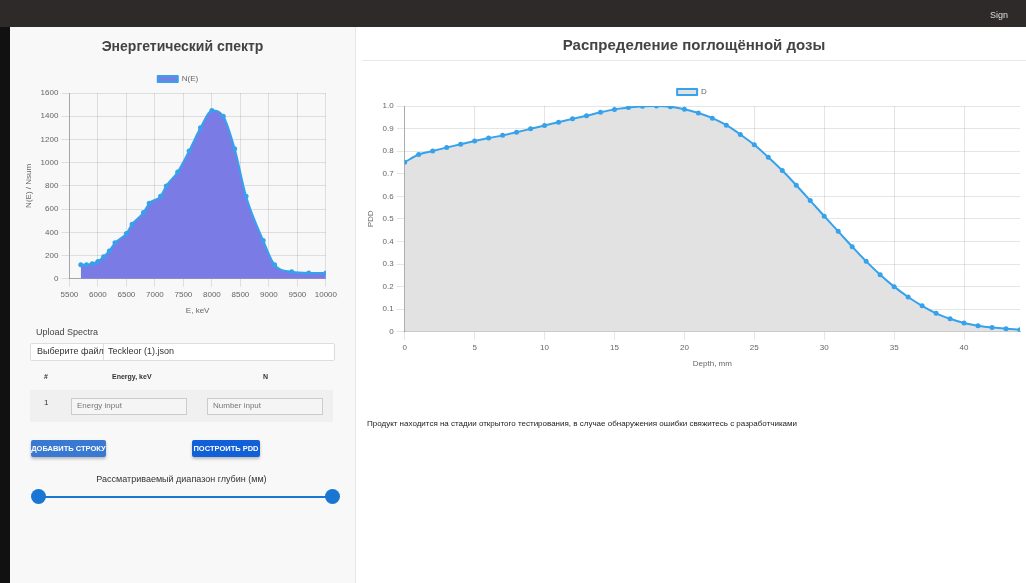 The width and height of the screenshot is (1026, 583). I want to click on x-tick-label: 6500, so click(126, 294).